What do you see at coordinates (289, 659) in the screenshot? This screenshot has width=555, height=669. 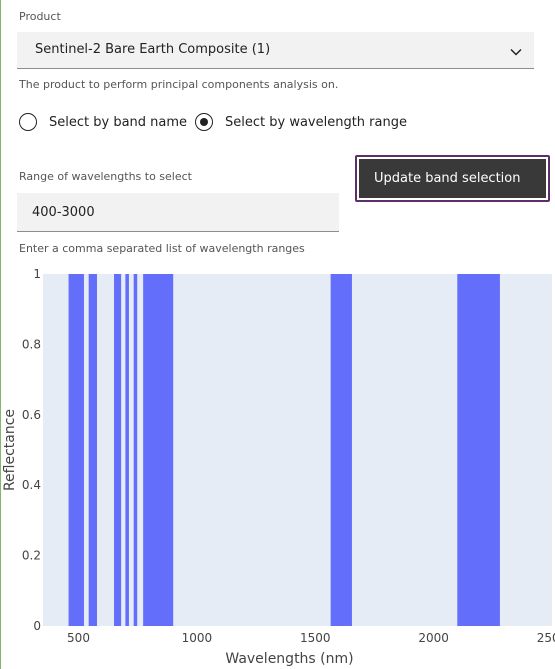 I see `x-axis-title: Wavelengths (nm)` at bounding box center [289, 659].